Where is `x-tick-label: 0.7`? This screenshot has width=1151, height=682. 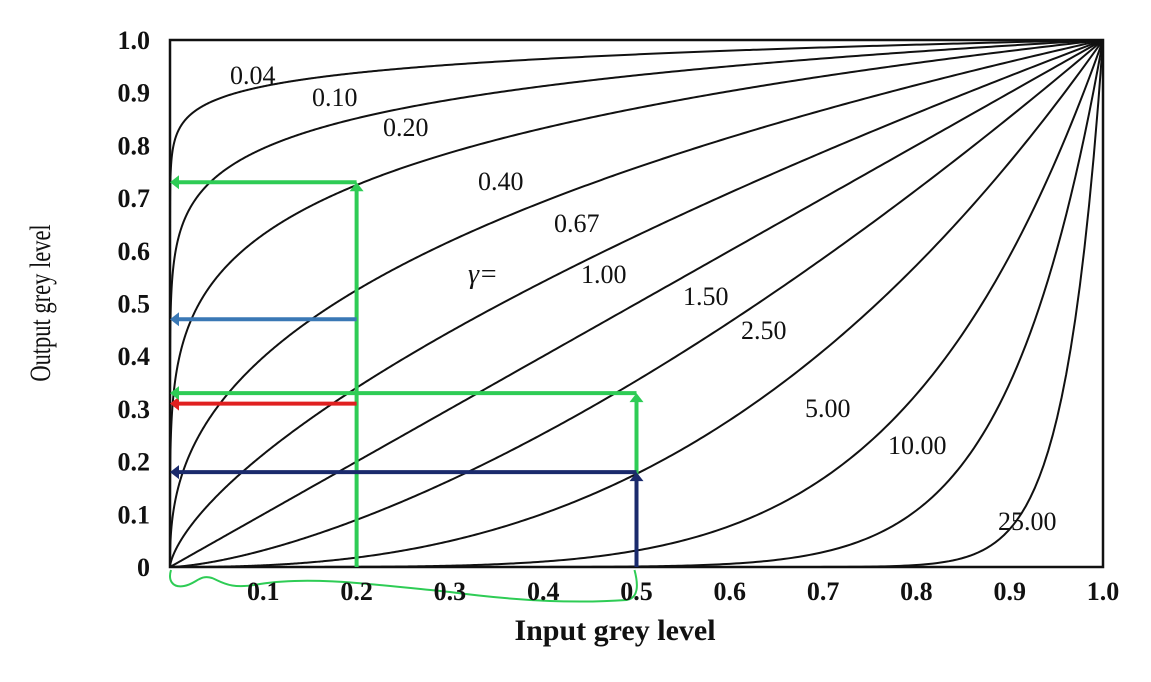
x-tick-label: 0.7 is located at coordinates (823, 591).